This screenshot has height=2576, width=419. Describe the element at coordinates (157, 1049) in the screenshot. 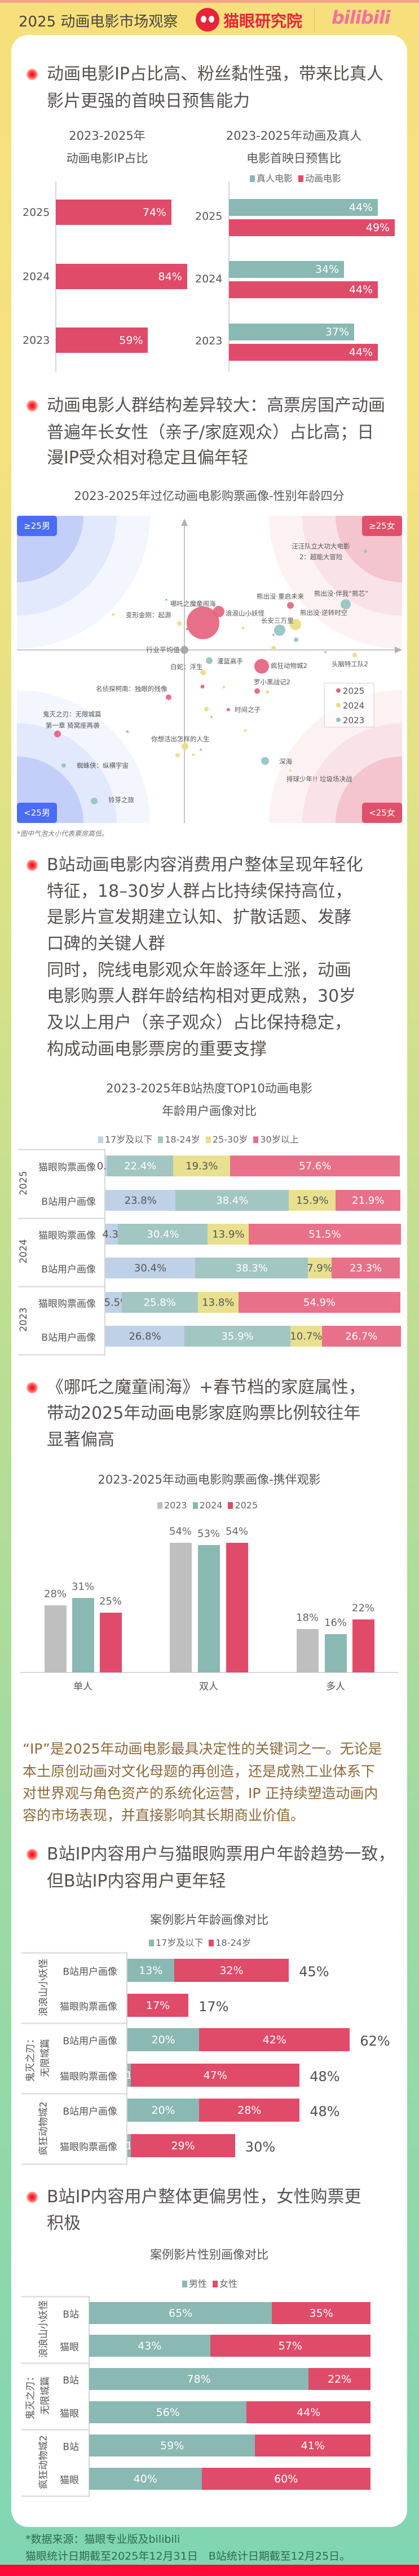

I see `section-heading-line: 构成动画电影票房的重要支撑` at that location.